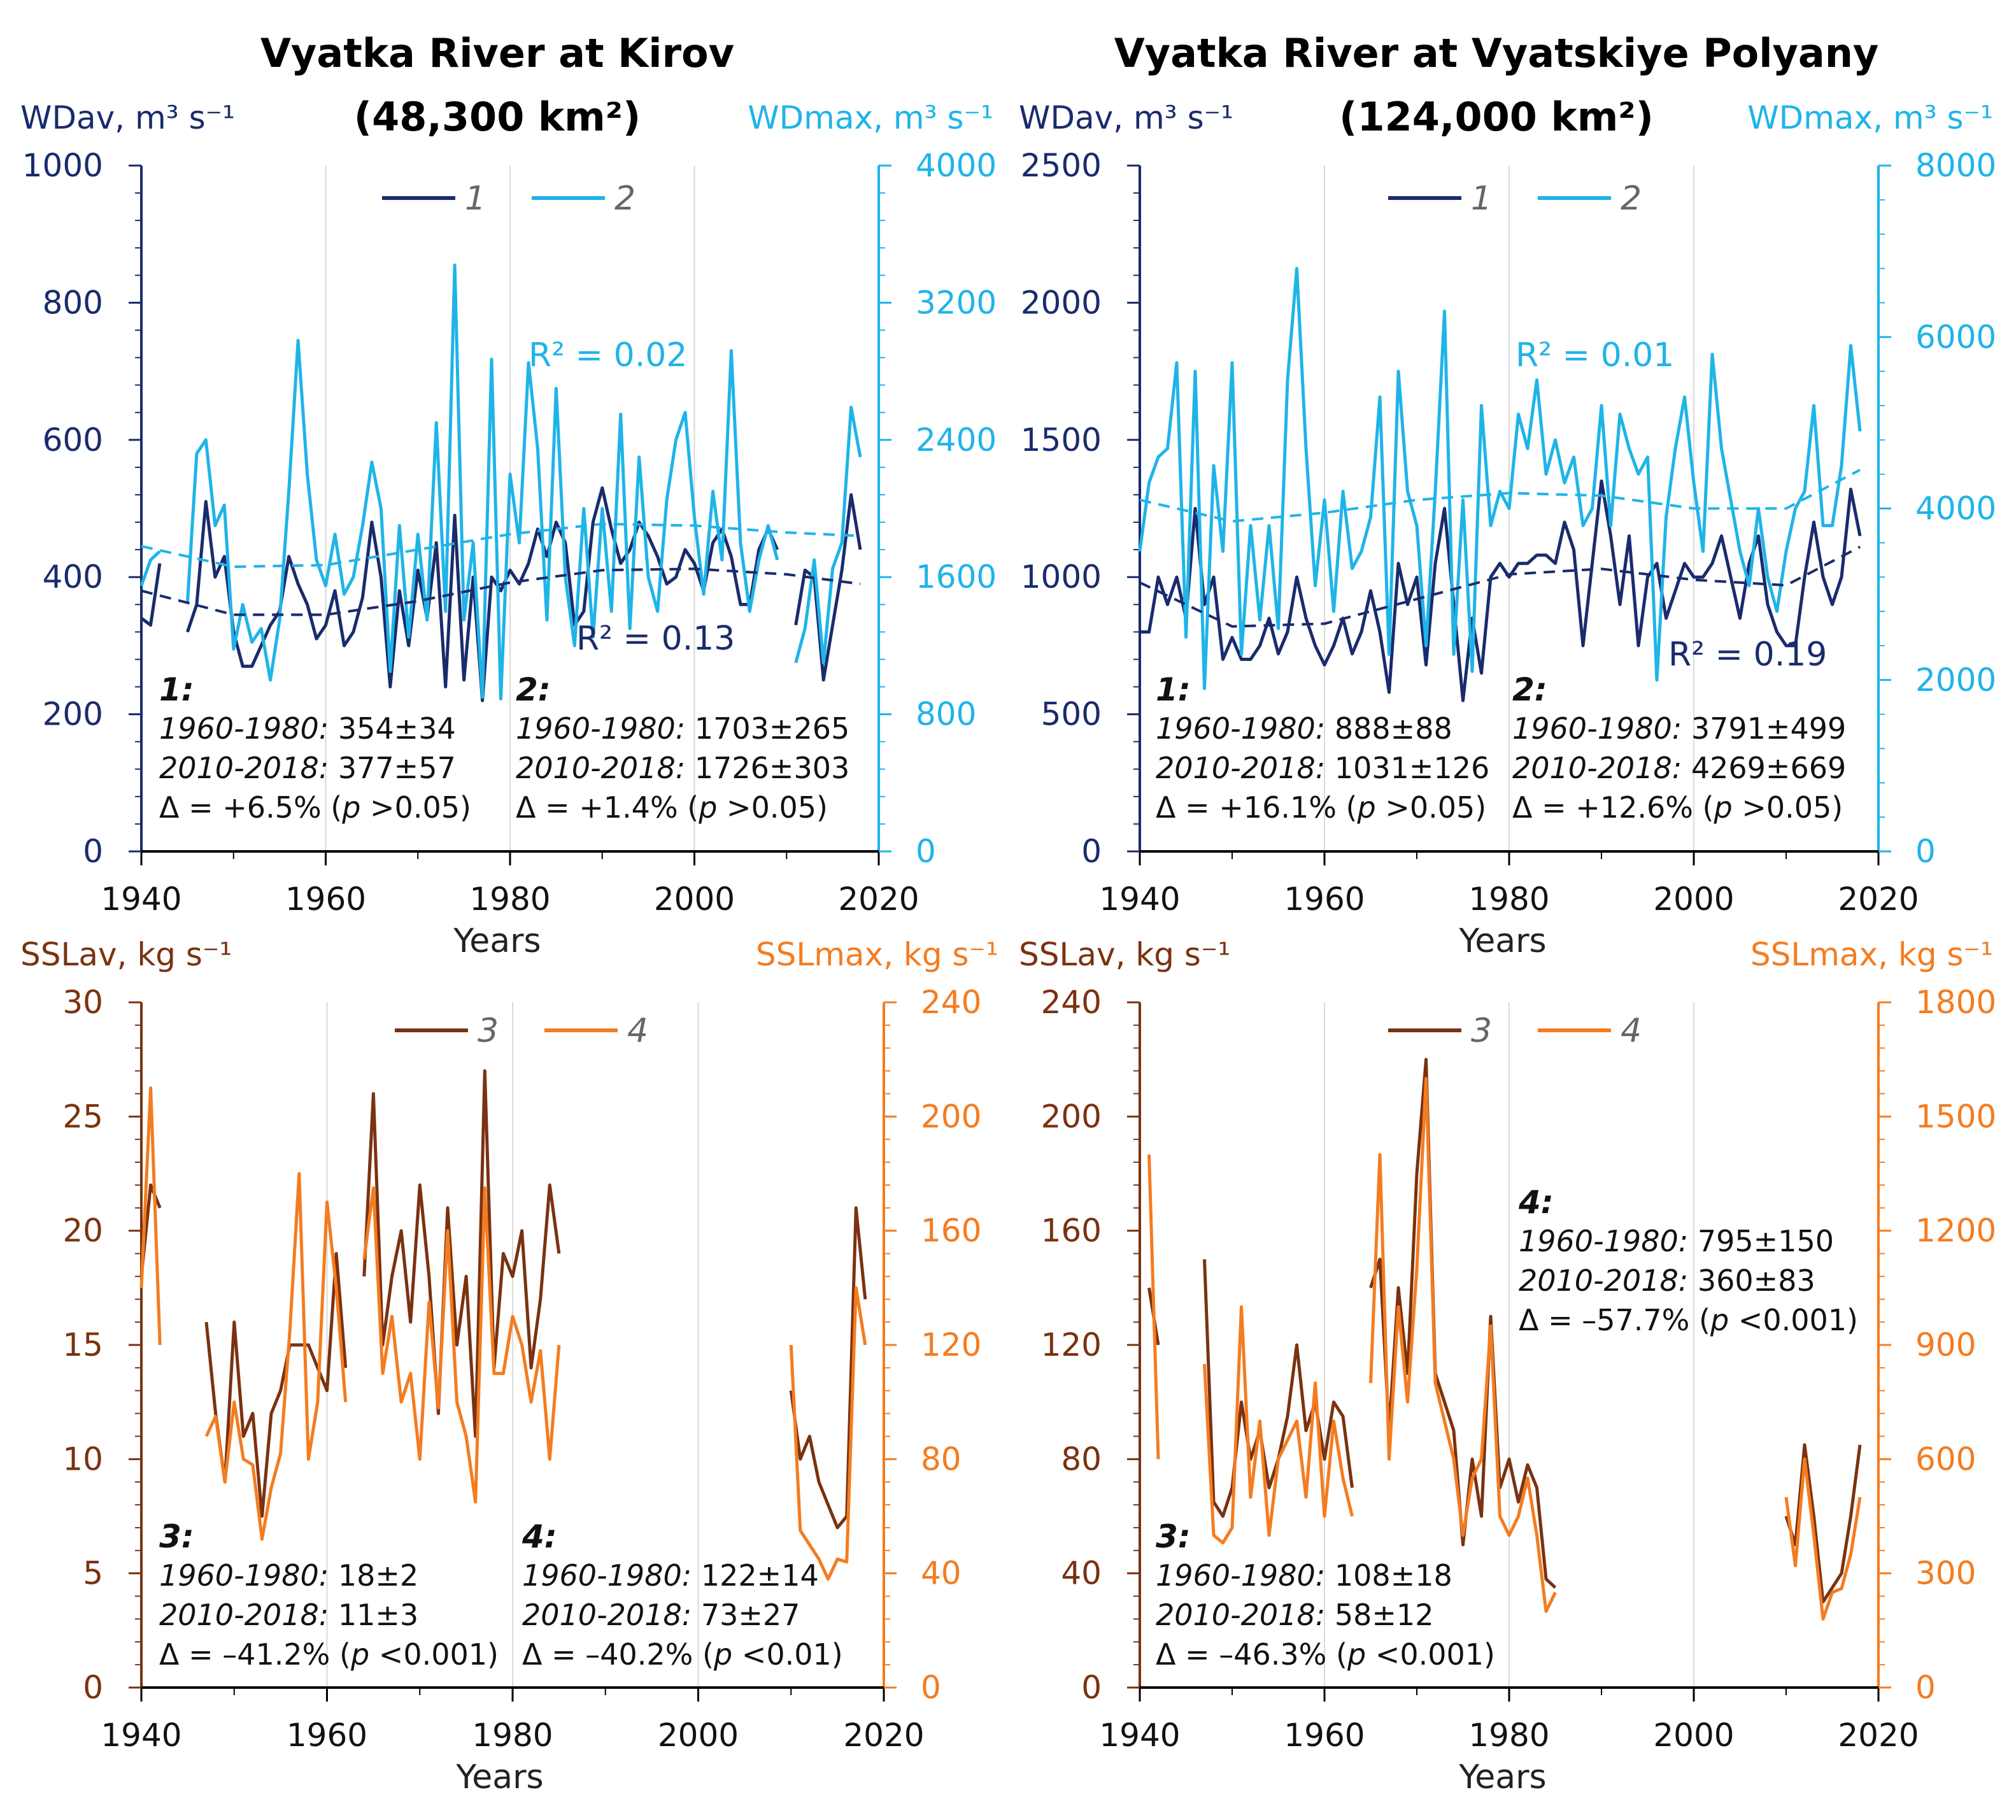  What do you see at coordinates (1071, 714) in the screenshot?
I see `y-left-tick-label: 500` at bounding box center [1071, 714].